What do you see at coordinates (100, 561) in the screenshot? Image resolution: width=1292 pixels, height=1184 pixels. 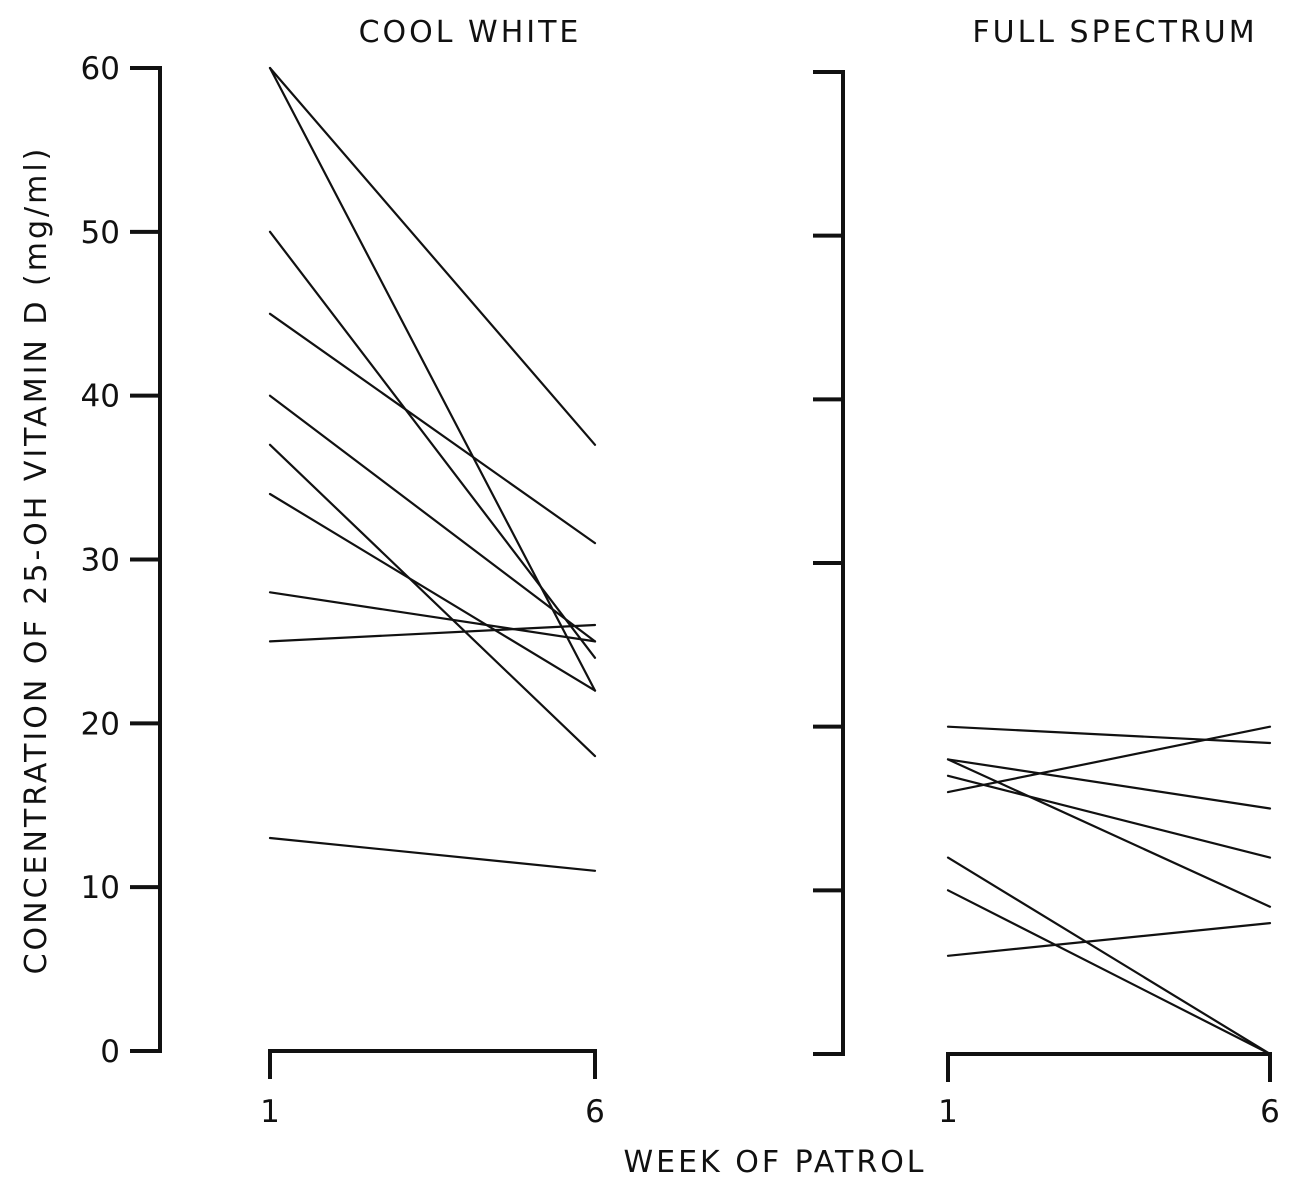 I see `y-tick-label: 30` at bounding box center [100, 561].